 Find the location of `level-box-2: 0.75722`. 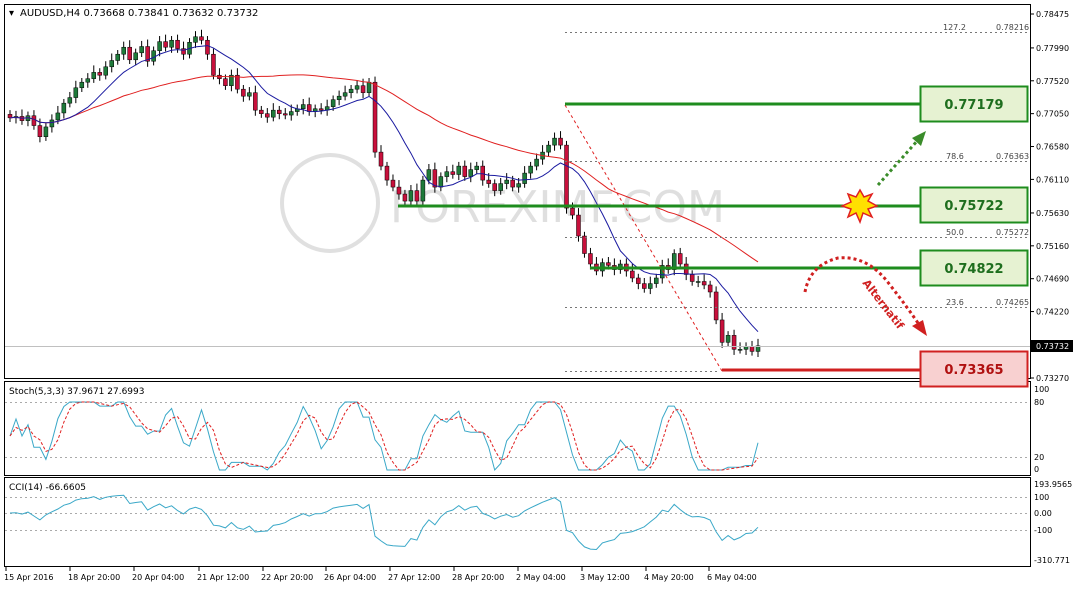

level-box-2: 0.75722 is located at coordinates (974, 205).